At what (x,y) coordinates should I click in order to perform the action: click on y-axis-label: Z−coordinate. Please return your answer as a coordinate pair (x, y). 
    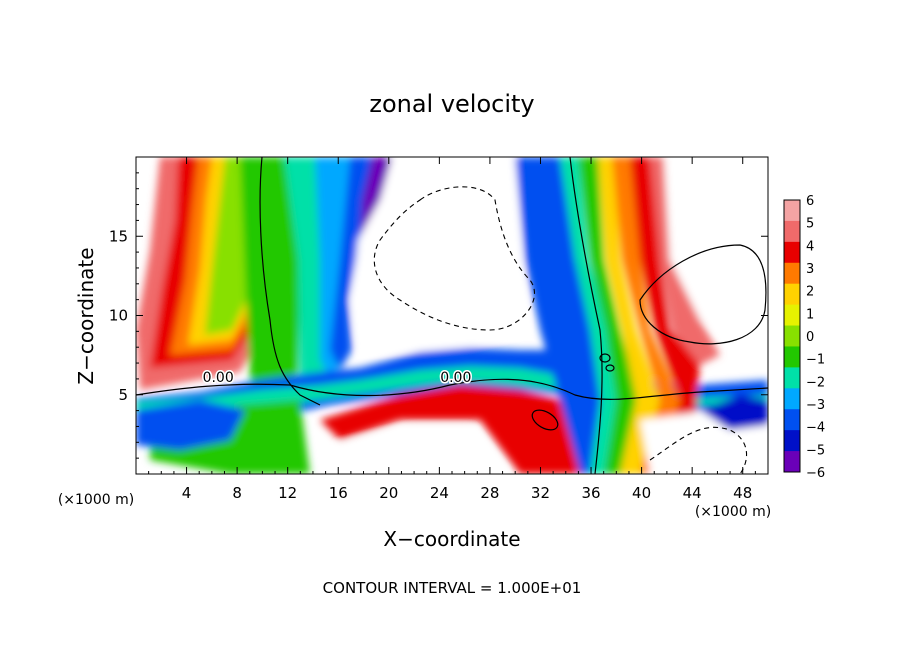
    Looking at the image, I should click on (86, 315).